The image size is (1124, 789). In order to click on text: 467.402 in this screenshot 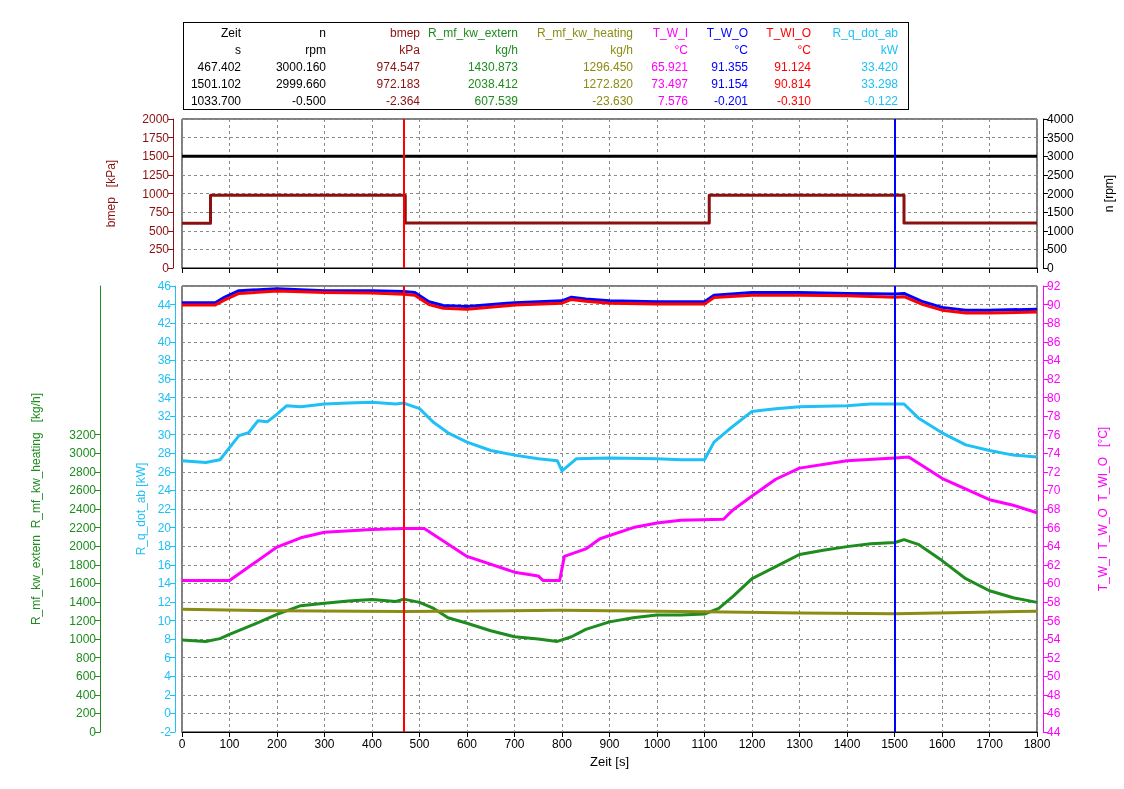, I will do `click(219, 67)`.